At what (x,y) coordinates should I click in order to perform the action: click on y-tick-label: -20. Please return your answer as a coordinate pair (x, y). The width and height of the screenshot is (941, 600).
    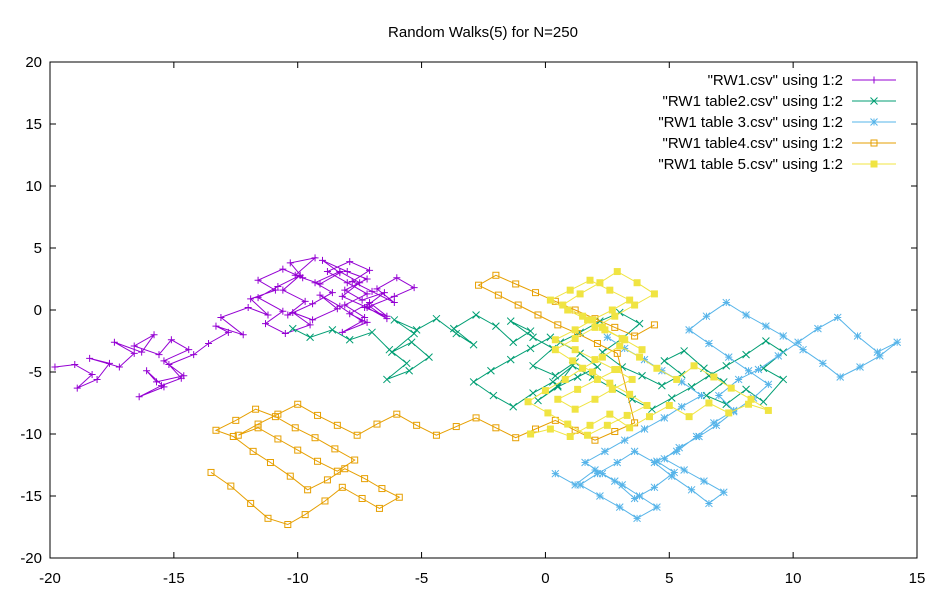
    Looking at the image, I should click on (31, 558).